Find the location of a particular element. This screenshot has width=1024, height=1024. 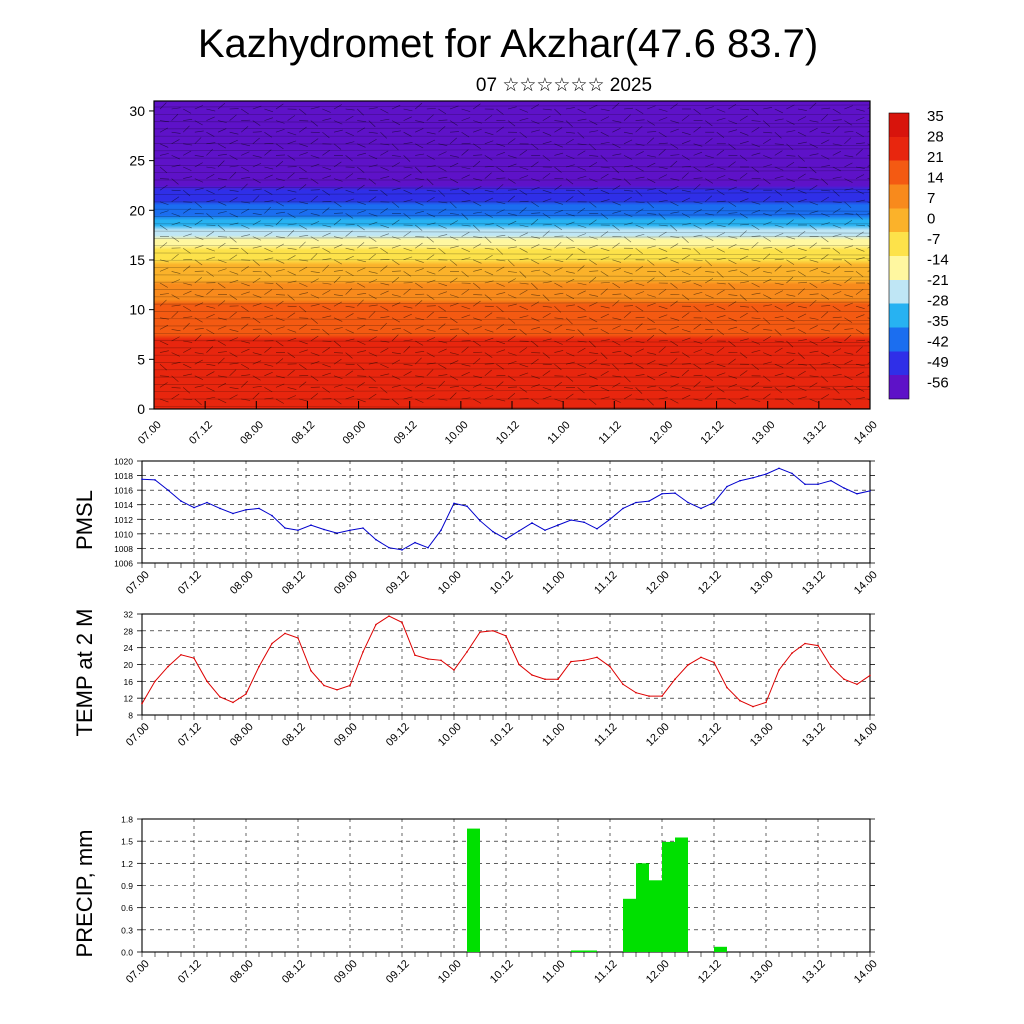

y-tick-label: 8 is located at coordinates (130, 716).